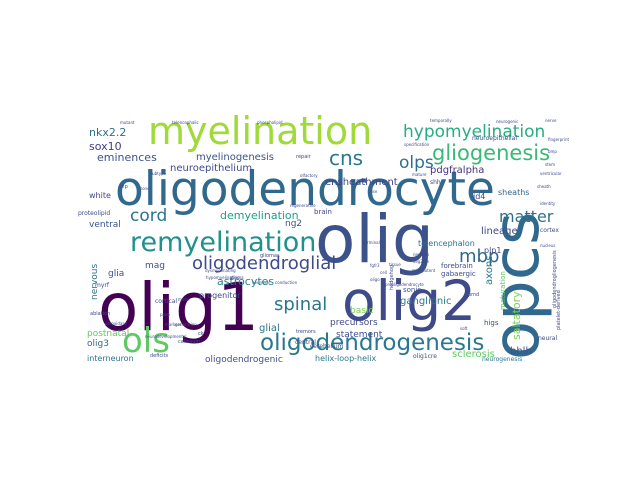  Describe the element at coordinates (184, 299) in the screenshot. I see `word-cloud-term: motor` at that location.